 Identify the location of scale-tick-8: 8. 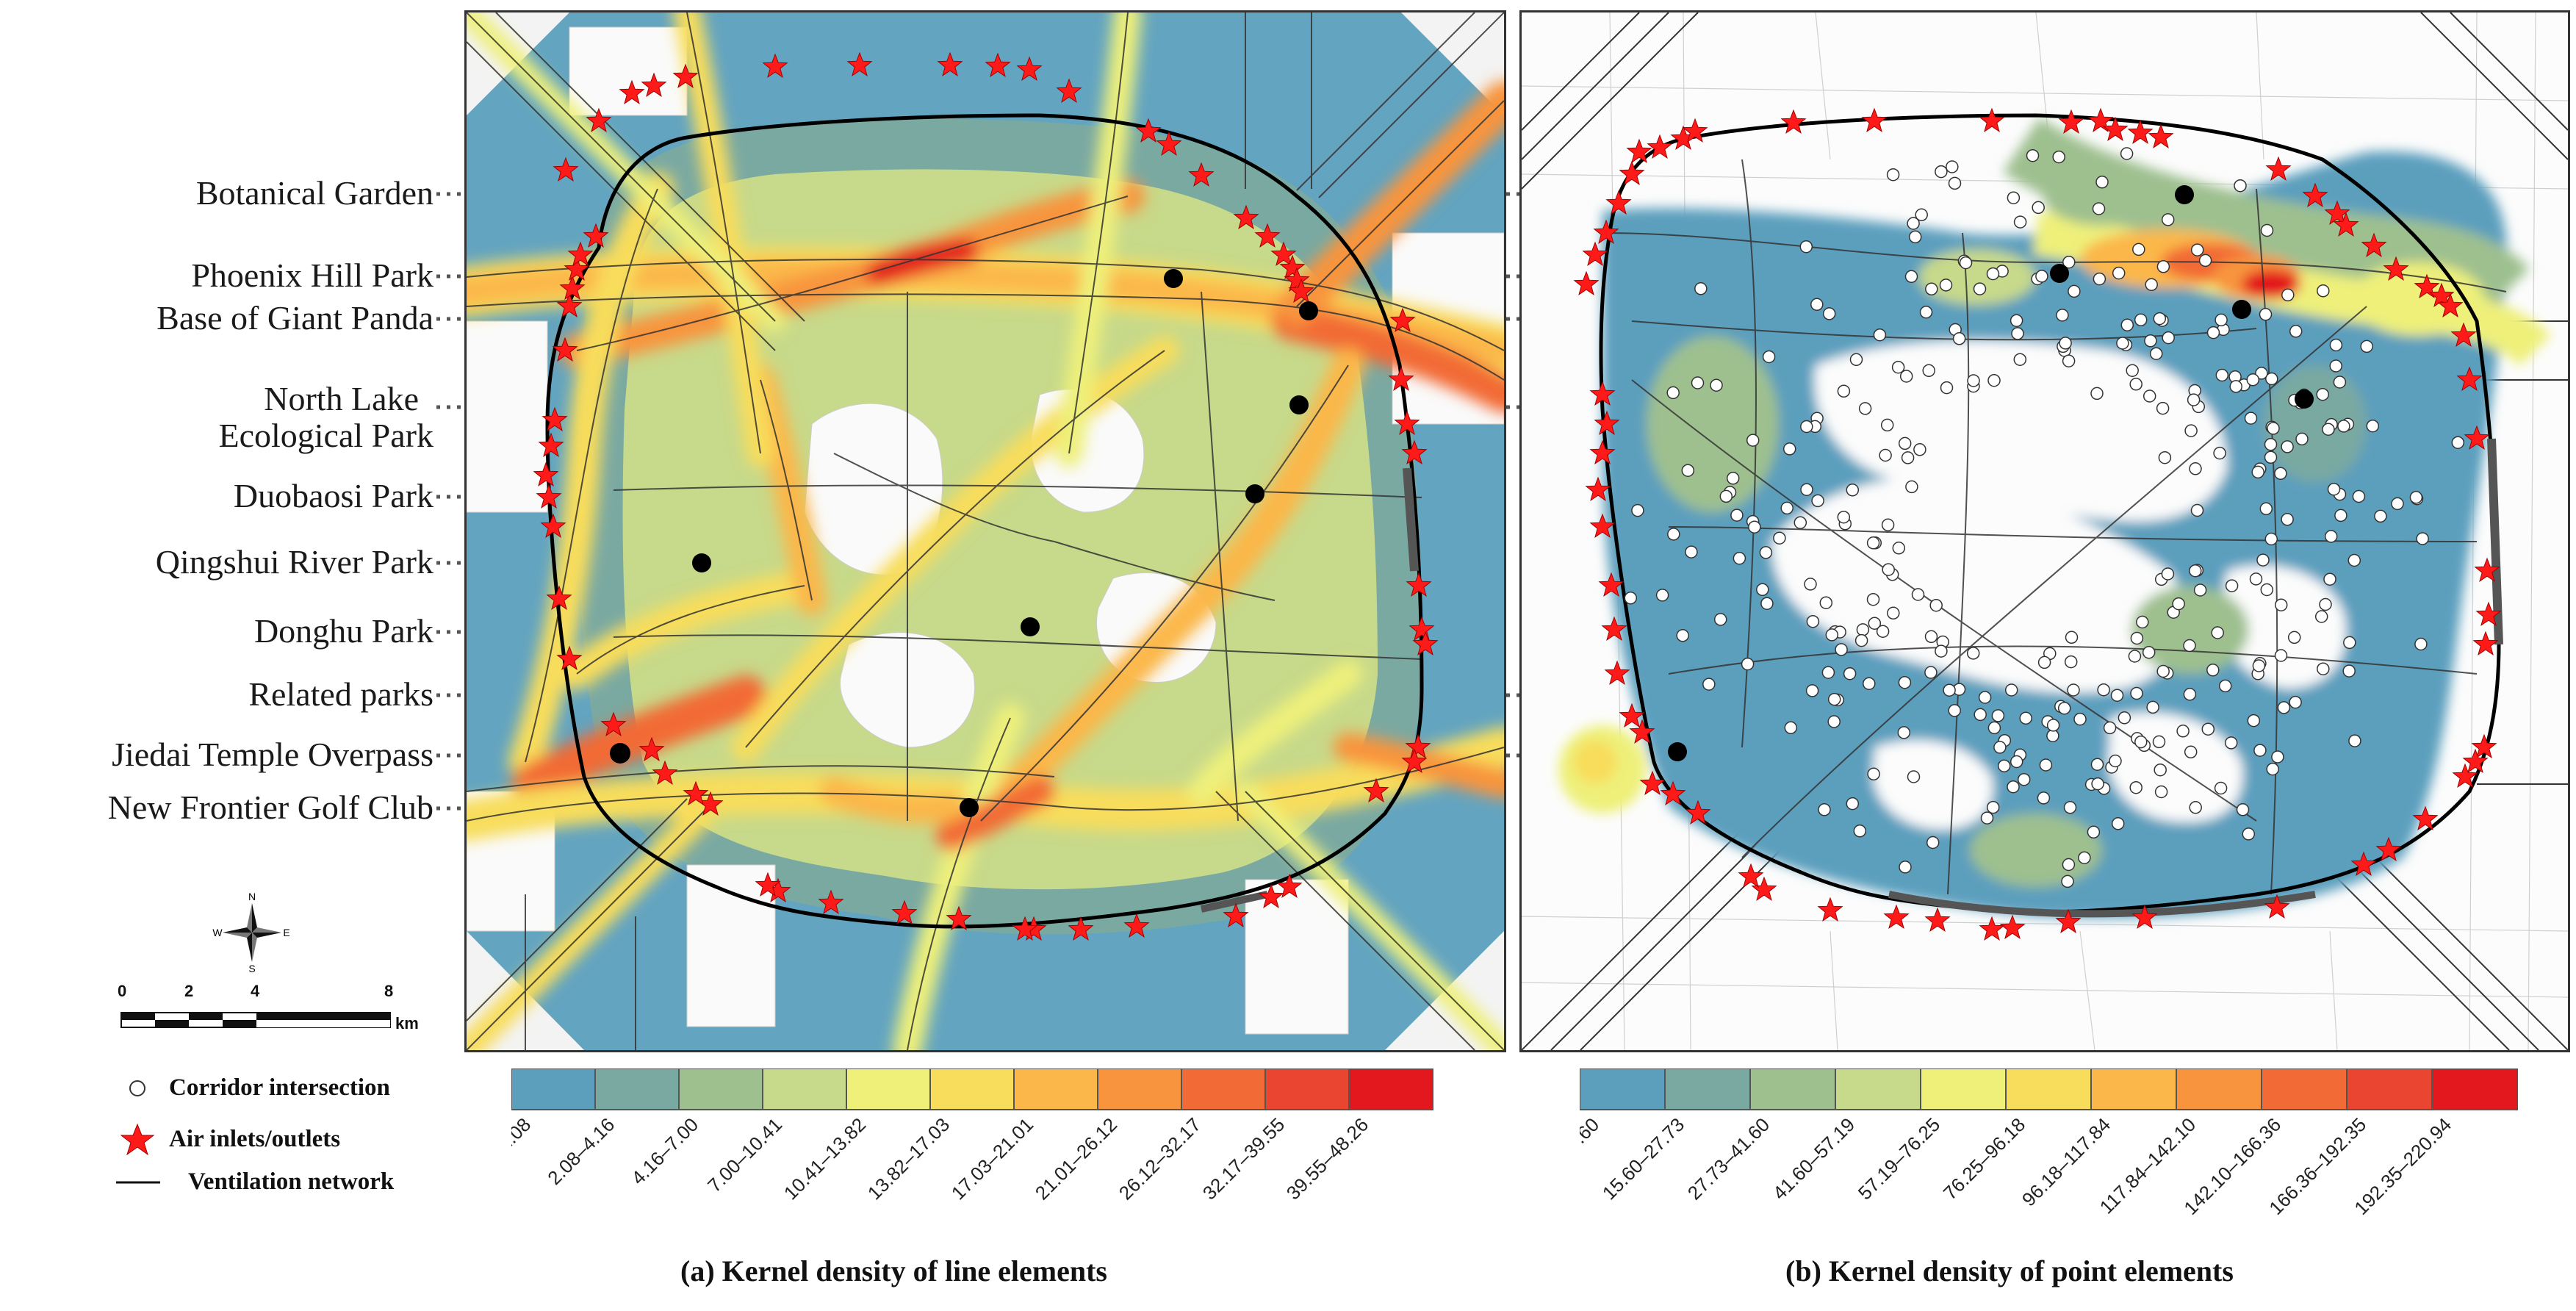
(389, 991).